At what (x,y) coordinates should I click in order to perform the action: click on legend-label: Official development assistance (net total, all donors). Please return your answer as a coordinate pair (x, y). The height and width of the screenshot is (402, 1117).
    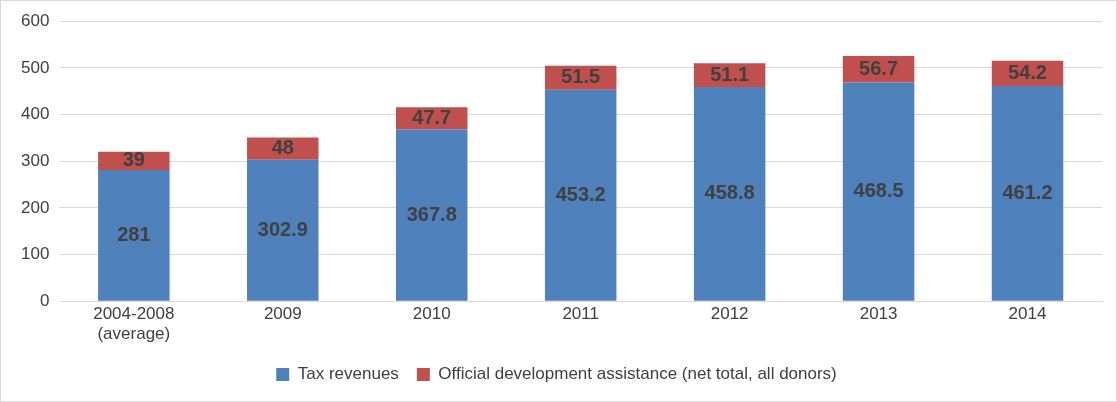
    Looking at the image, I should click on (637, 374).